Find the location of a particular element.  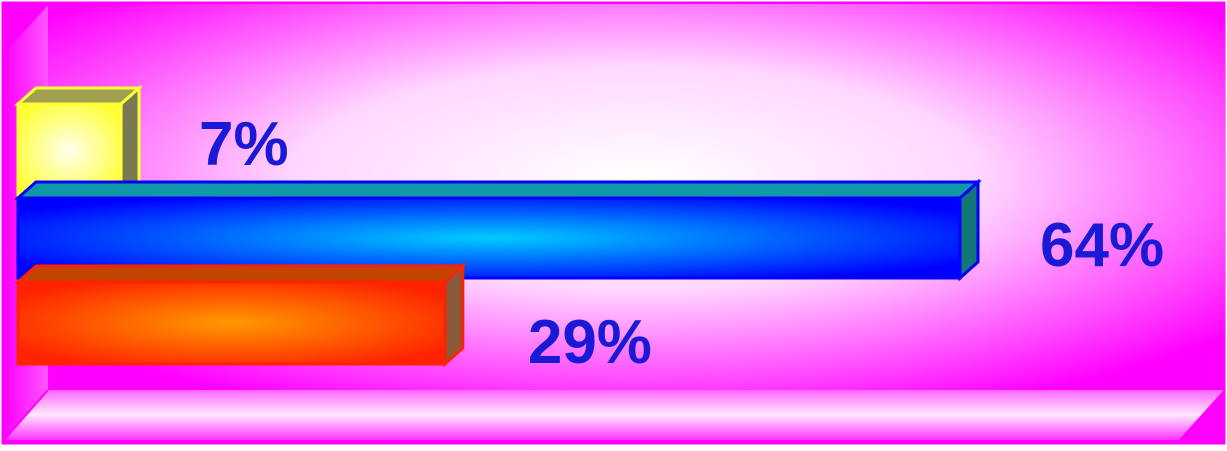

bar-3-top-face is located at coordinates (240, 274).